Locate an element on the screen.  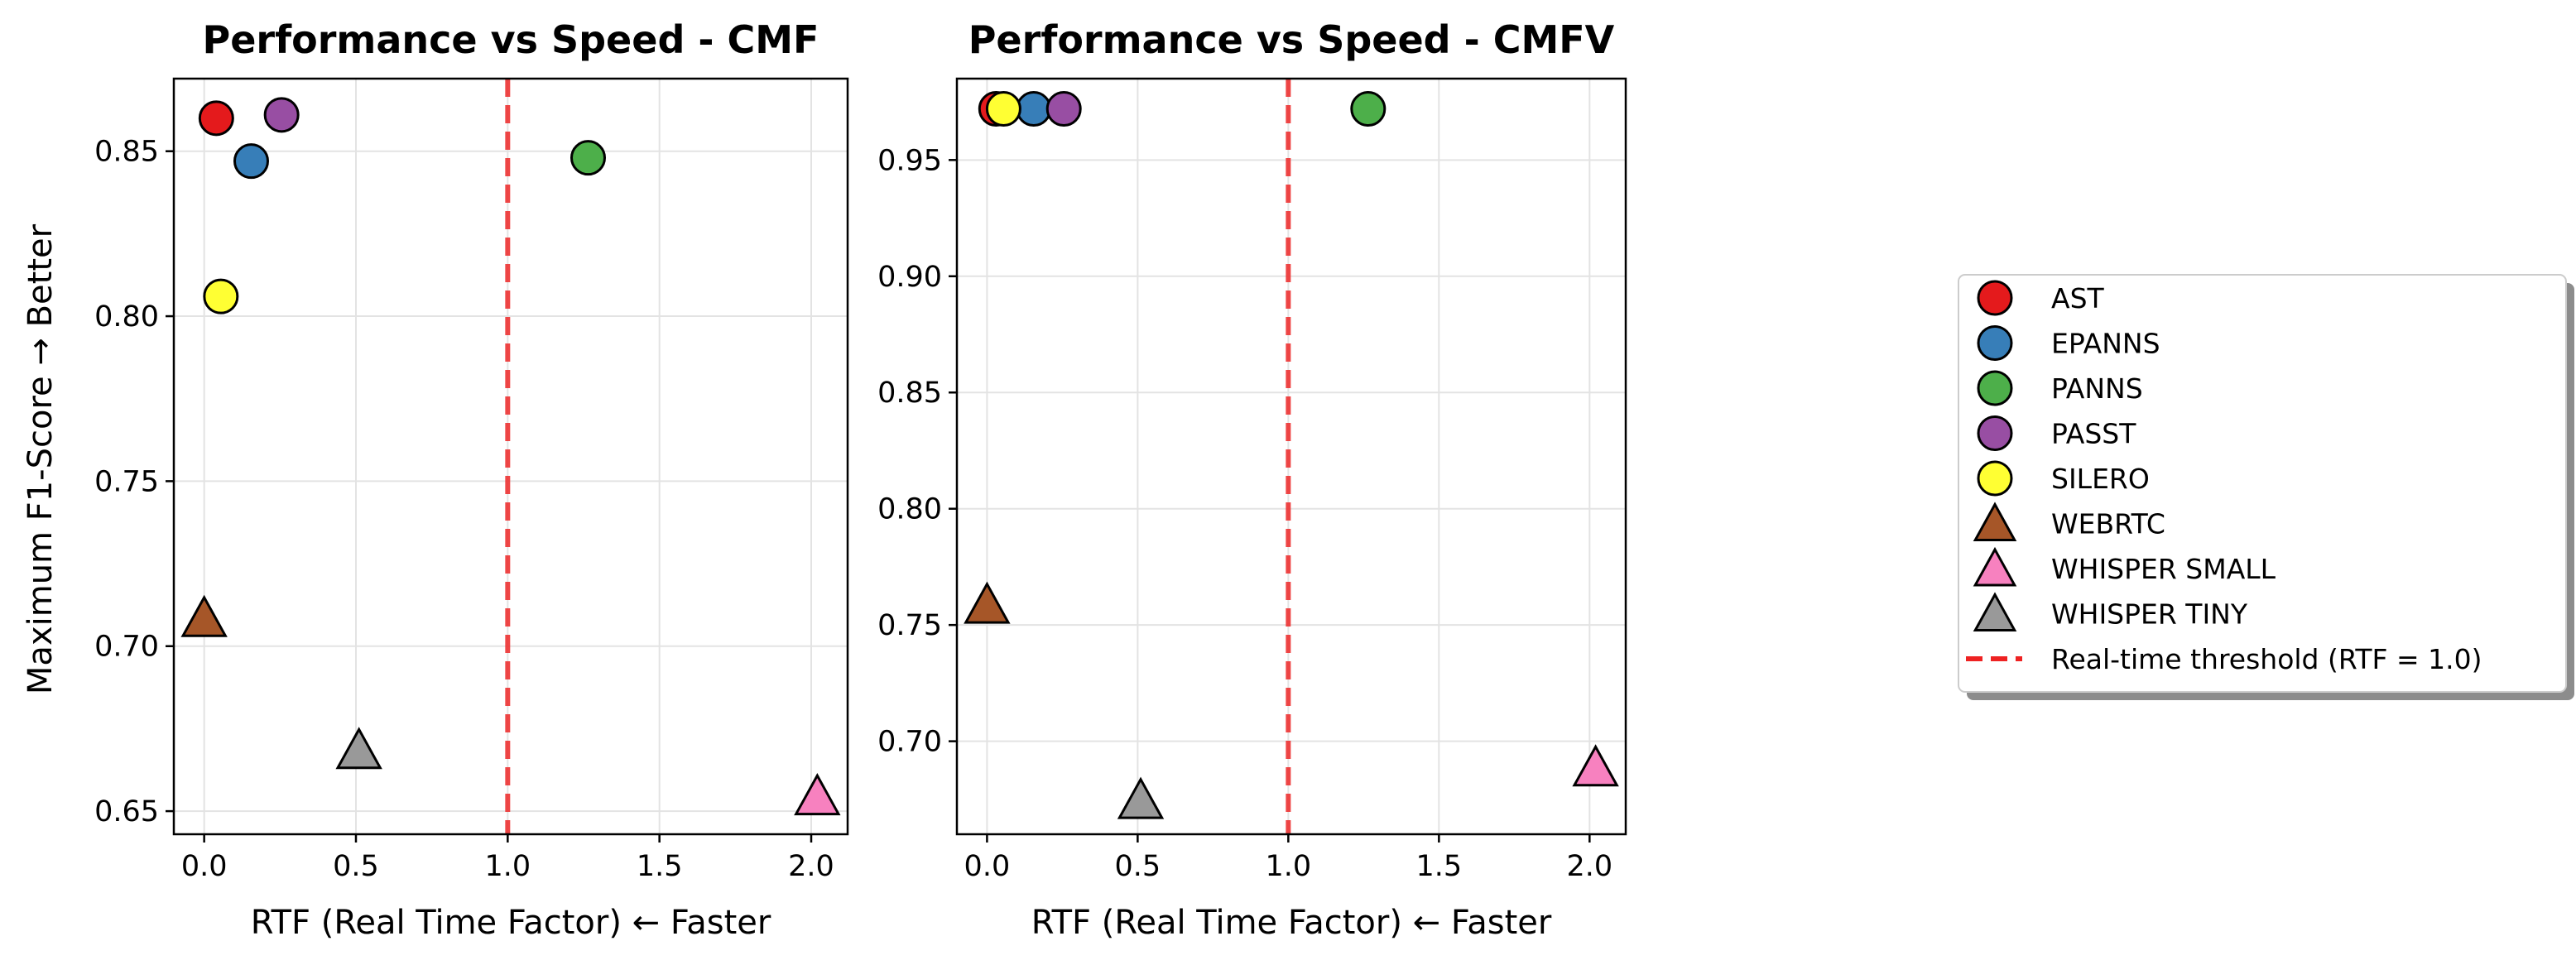
legend-label: WEBRTC is located at coordinates (2108, 524).